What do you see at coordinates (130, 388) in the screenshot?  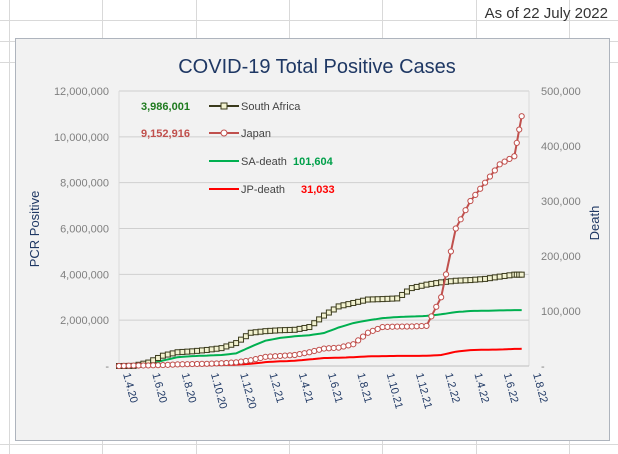 I see `x-tick-label: 1.4.20` at bounding box center [130, 388].